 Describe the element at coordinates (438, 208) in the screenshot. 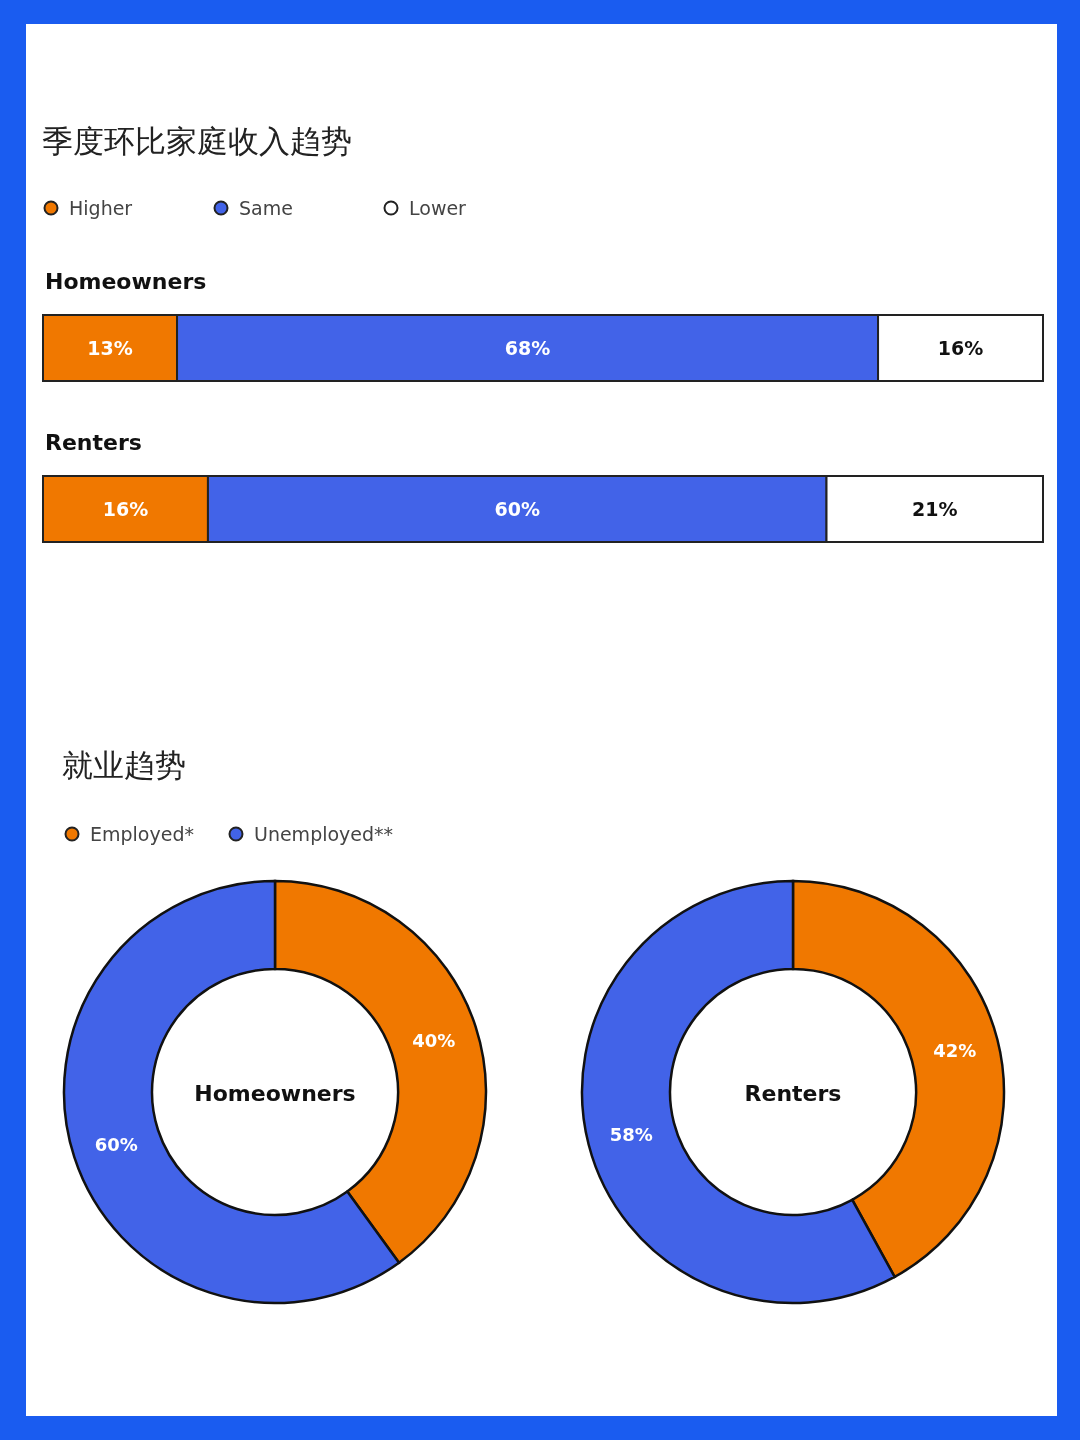

I see `legend-label: Lower` at that location.